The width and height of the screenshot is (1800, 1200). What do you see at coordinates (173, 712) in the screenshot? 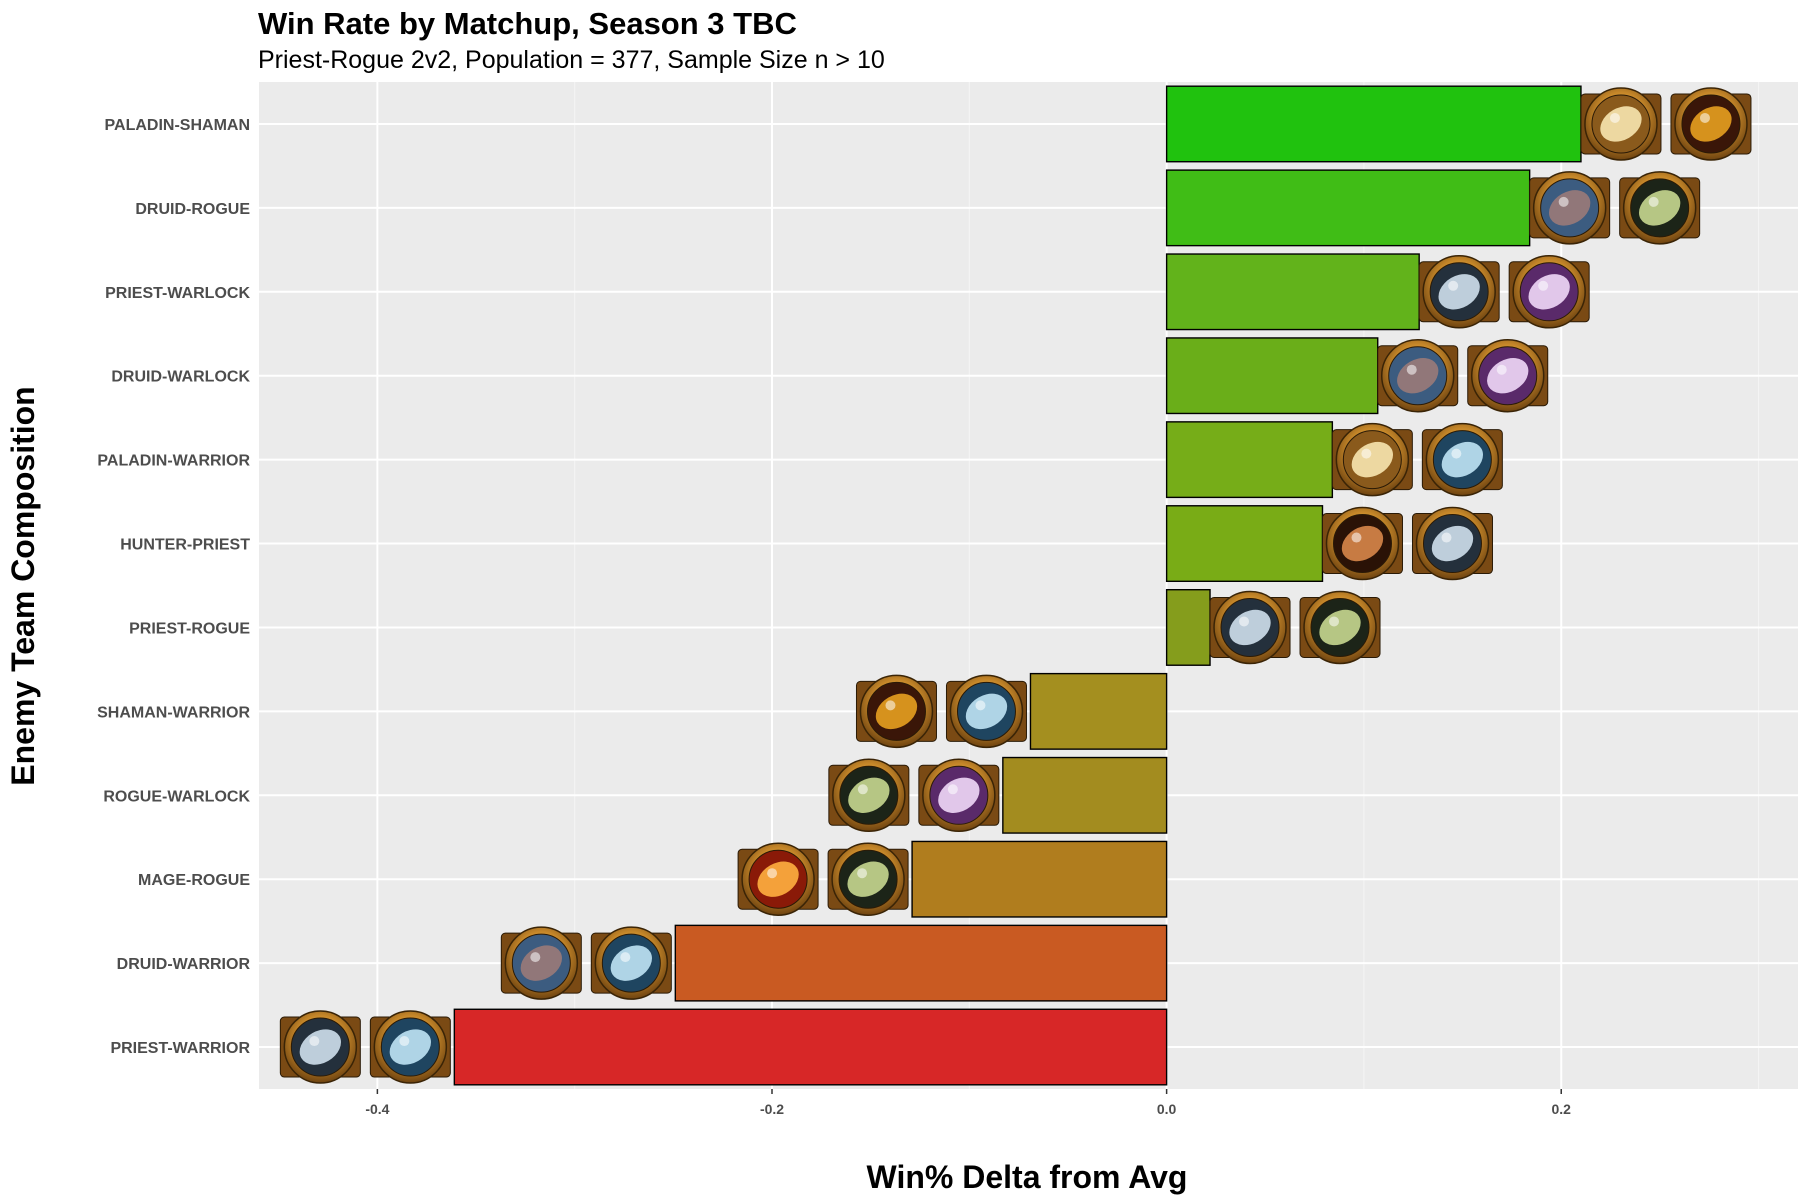
I see `y-tick-label: SHAMAN-WARRIOR` at bounding box center [173, 712].